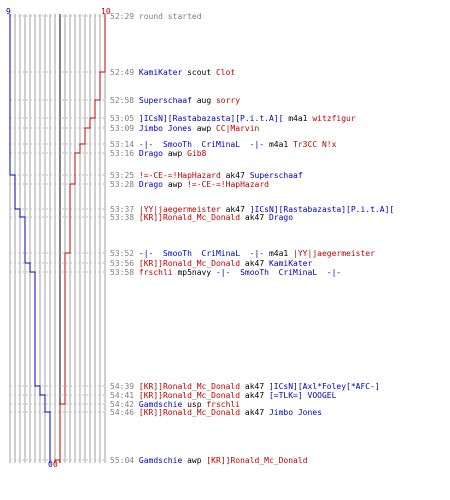 This screenshot has width=450, height=500. I want to click on weapon-name: mp5navy, so click(194, 272).